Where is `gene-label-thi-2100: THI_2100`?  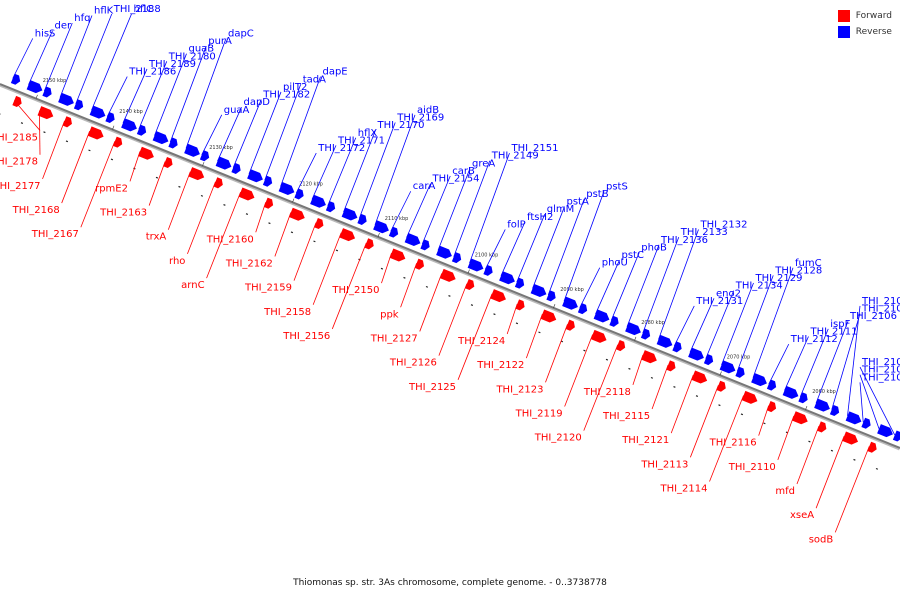
gene-label-thi-2100: THI_2100 is located at coordinates (880, 362).